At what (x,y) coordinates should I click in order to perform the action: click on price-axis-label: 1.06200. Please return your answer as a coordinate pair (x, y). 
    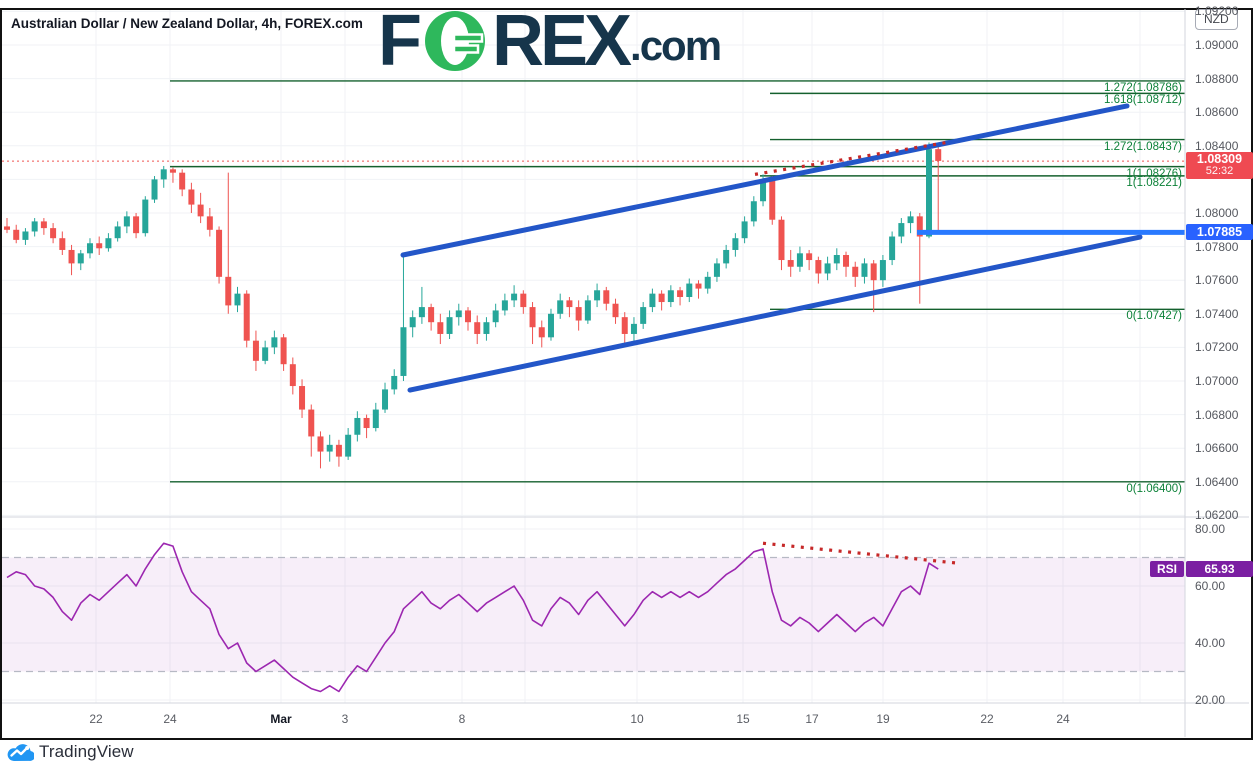
    Looking at the image, I should click on (1217, 515).